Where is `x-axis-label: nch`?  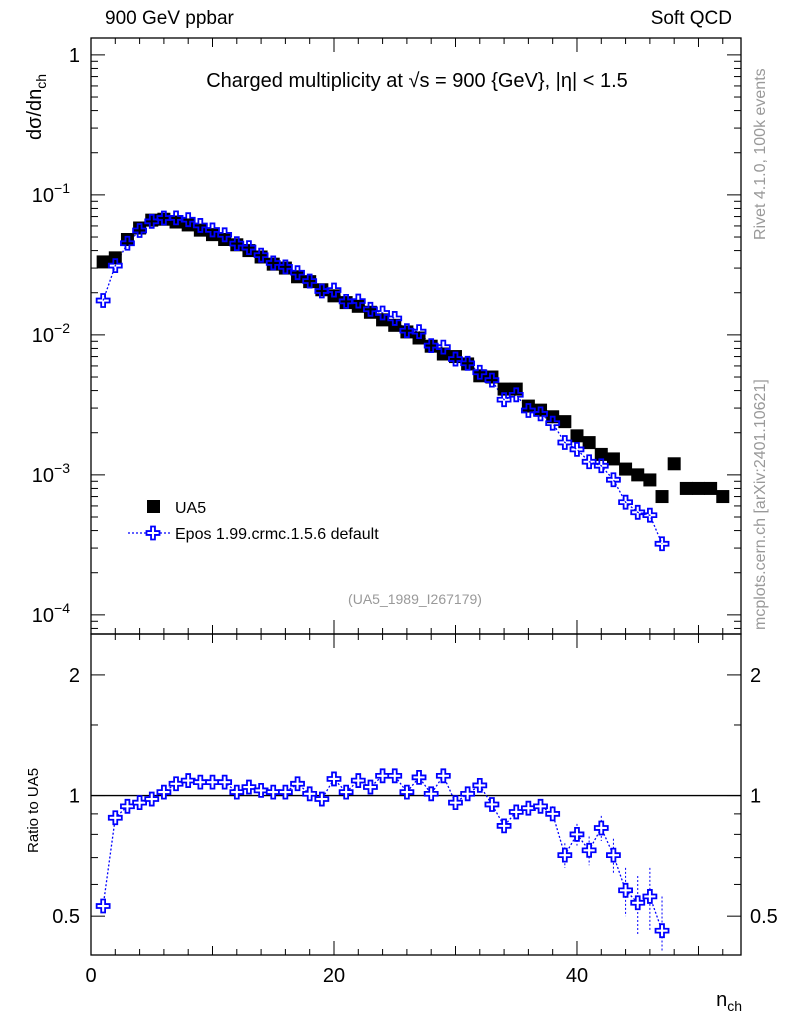 x-axis-label: nch is located at coordinates (729, 1001).